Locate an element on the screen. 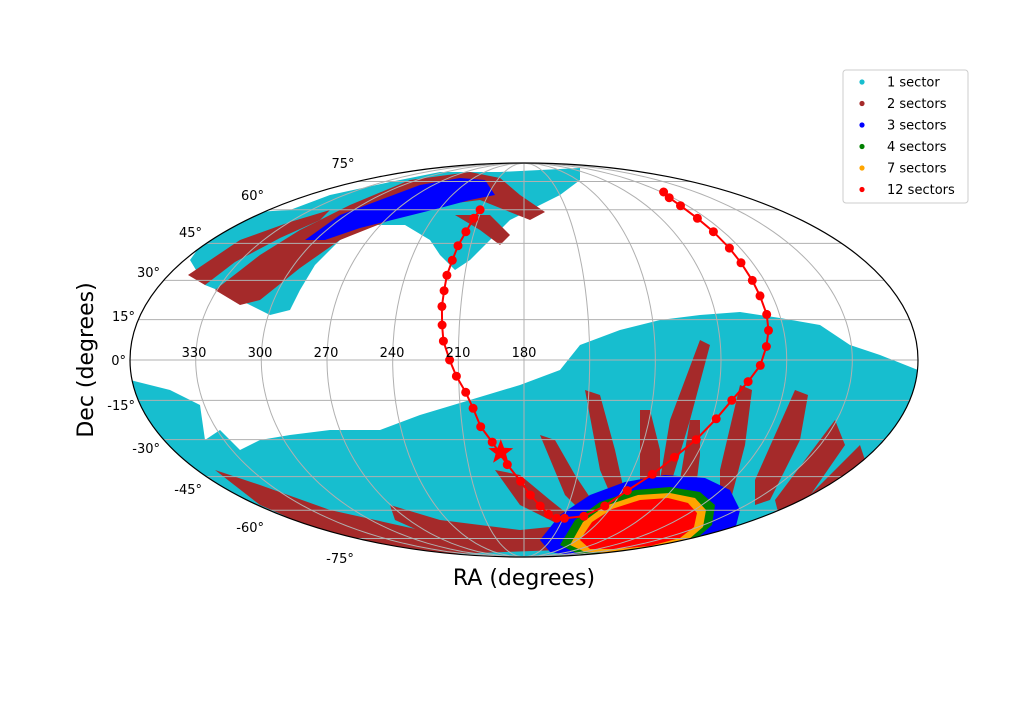 The width and height of the screenshot is (1024, 717). ra-tick-label: 210 is located at coordinates (458, 353).